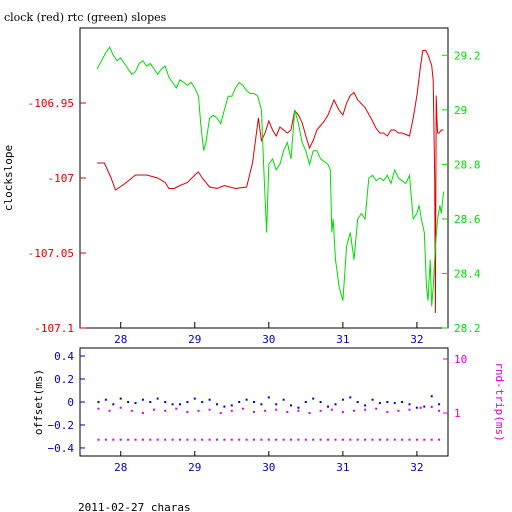  Describe the element at coordinates (54, 328) in the screenshot. I see `y-tick-label: -107.1` at that location.